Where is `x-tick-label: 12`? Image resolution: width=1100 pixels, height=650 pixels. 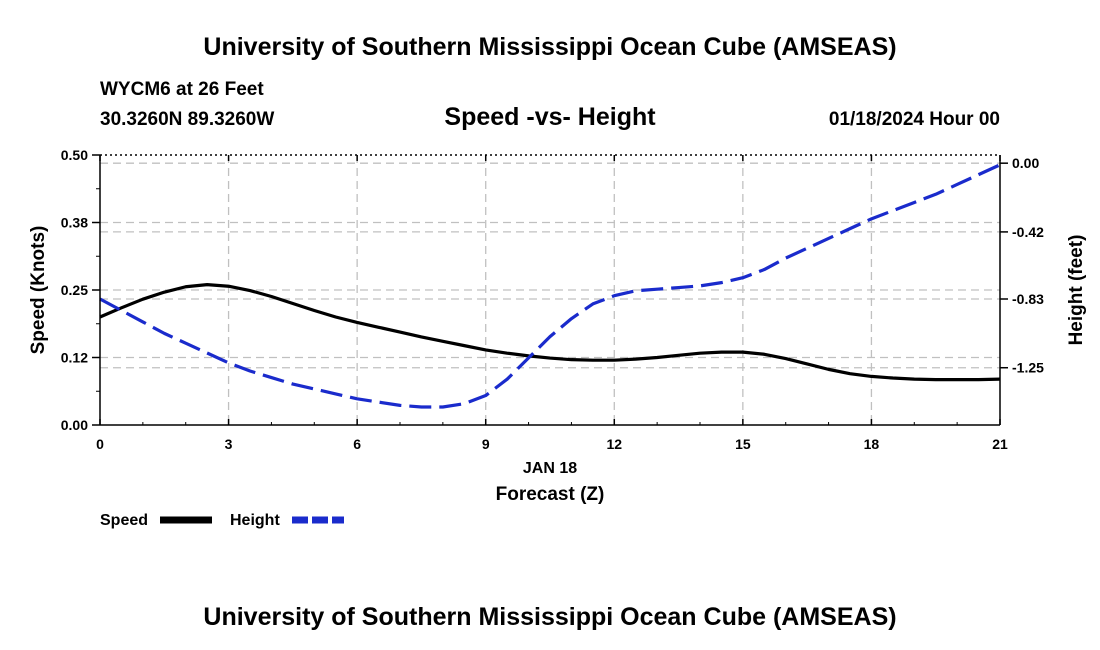
x-tick-label: 12 is located at coordinates (614, 444).